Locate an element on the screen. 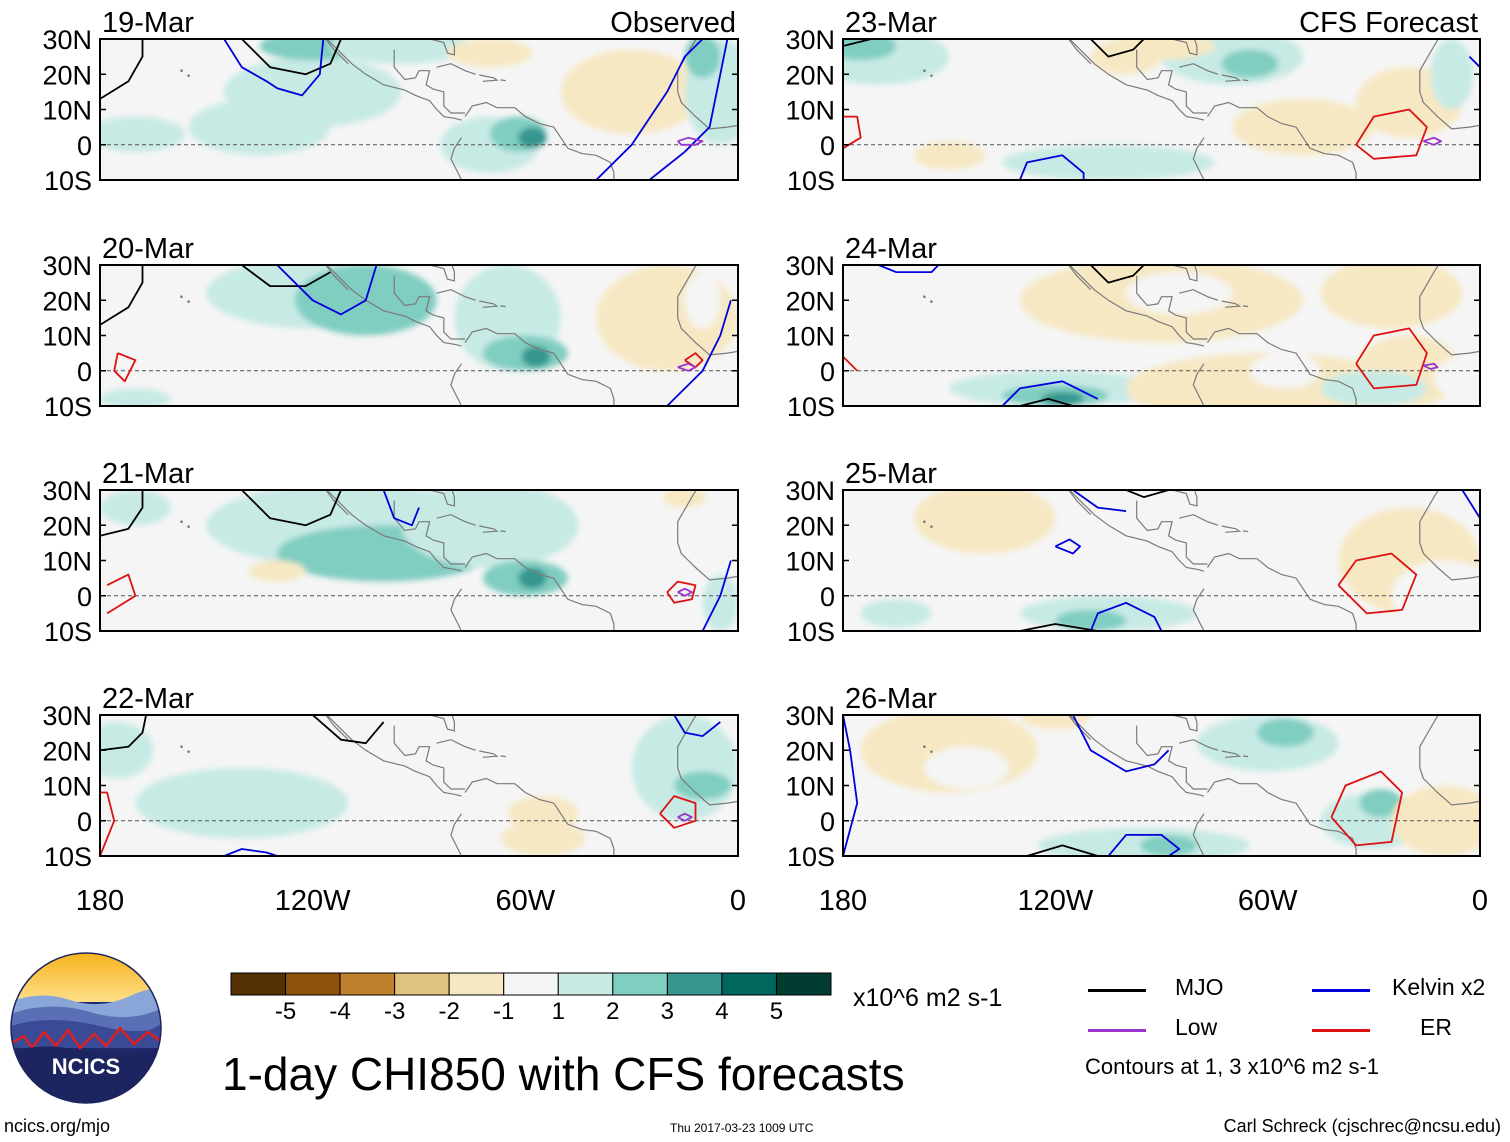 The height and width of the screenshot is (1142, 1510). observed-title: Observed is located at coordinates (673, 23).